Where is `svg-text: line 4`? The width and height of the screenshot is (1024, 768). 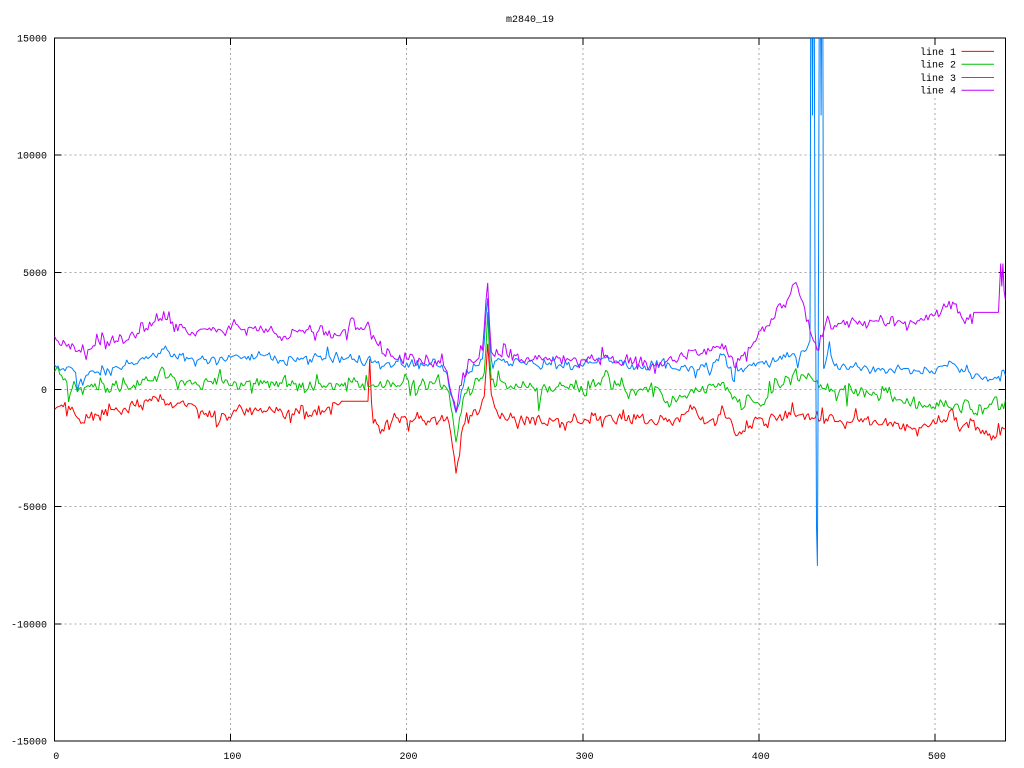 svg-text: line 4 is located at coordinates (938, 92).